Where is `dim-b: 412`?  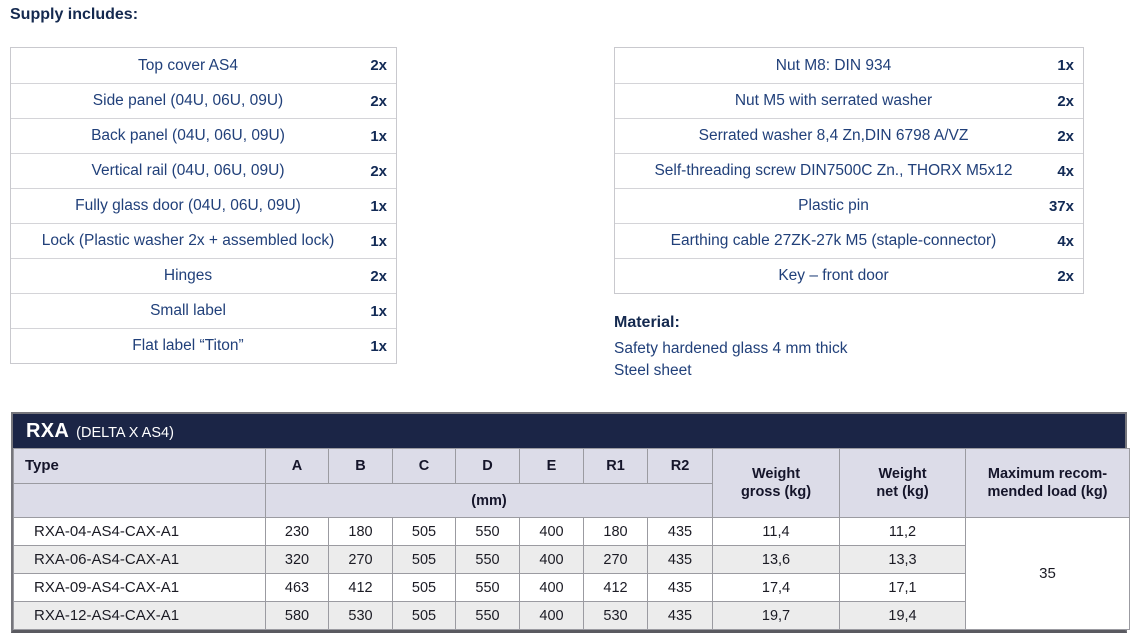
dim-b: 412 is located at coordinates (360, 587).